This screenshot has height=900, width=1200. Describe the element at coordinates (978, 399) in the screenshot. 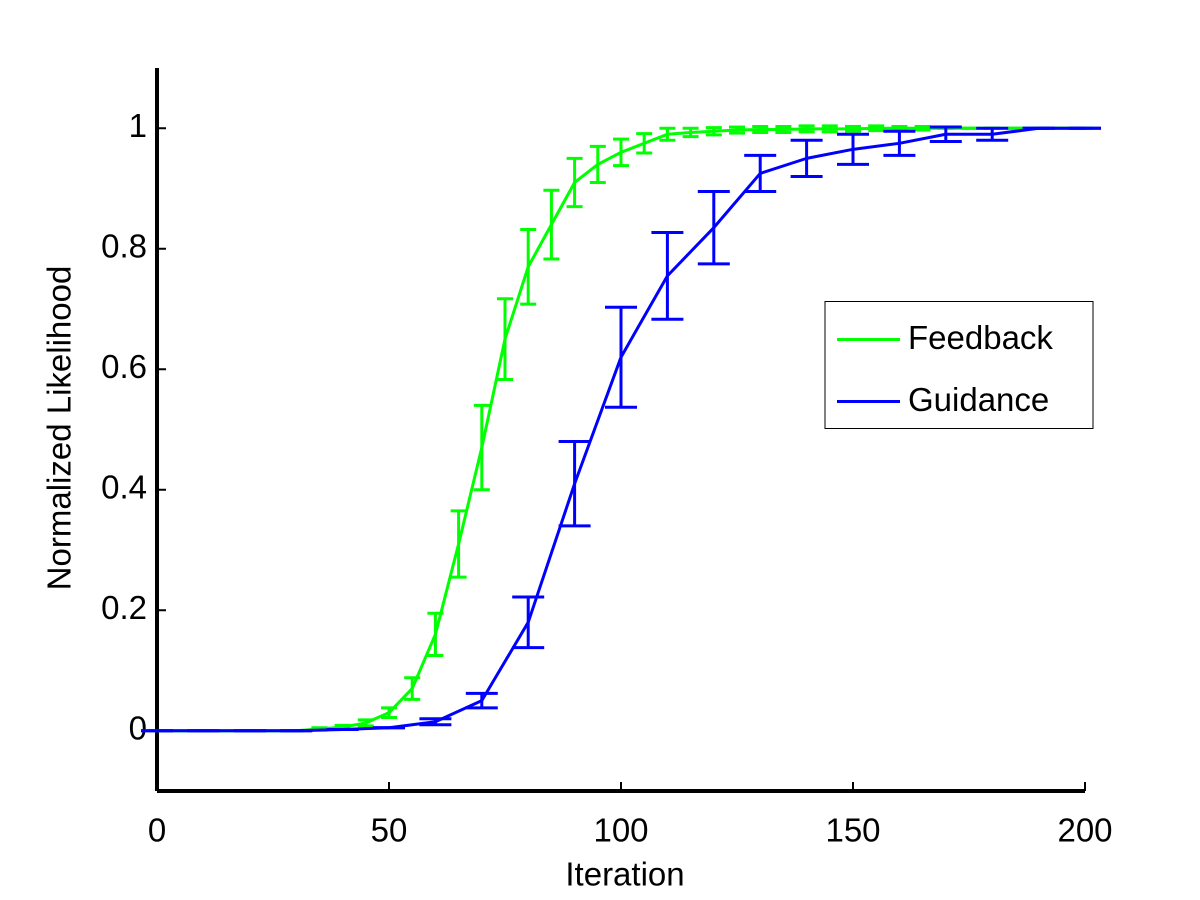

I see `legend-label: Guidance` at that location.